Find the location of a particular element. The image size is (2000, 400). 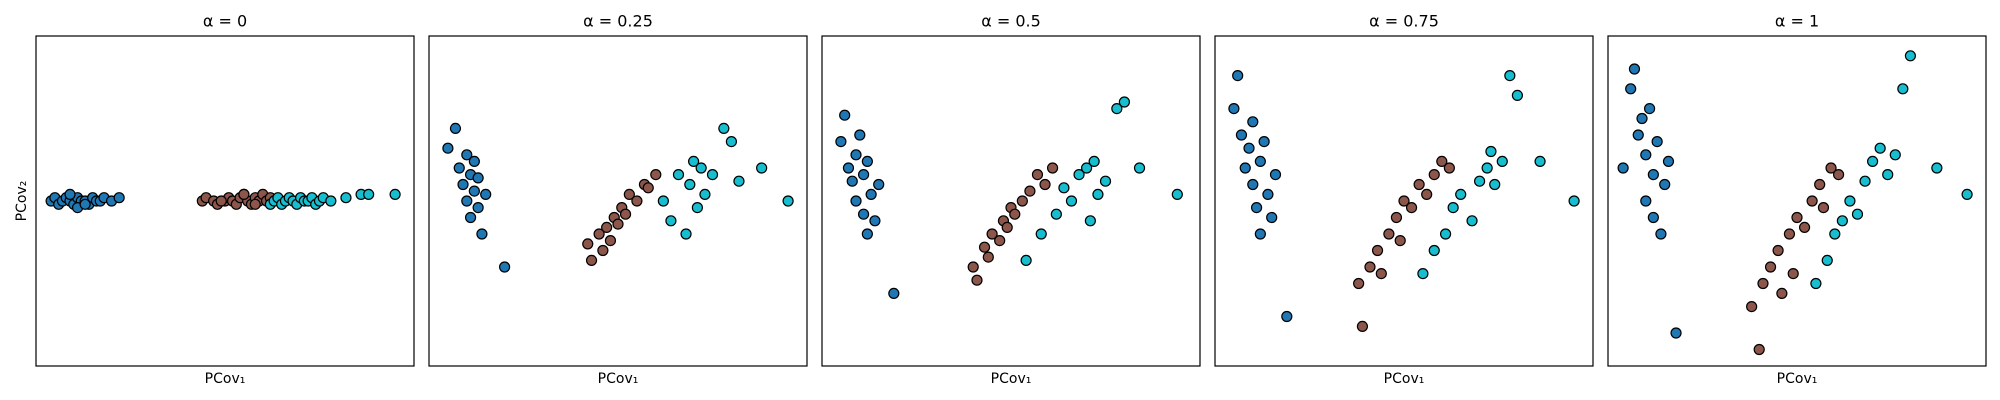

subplot-title: α = 0.25 is located at coordinates (618, 21).